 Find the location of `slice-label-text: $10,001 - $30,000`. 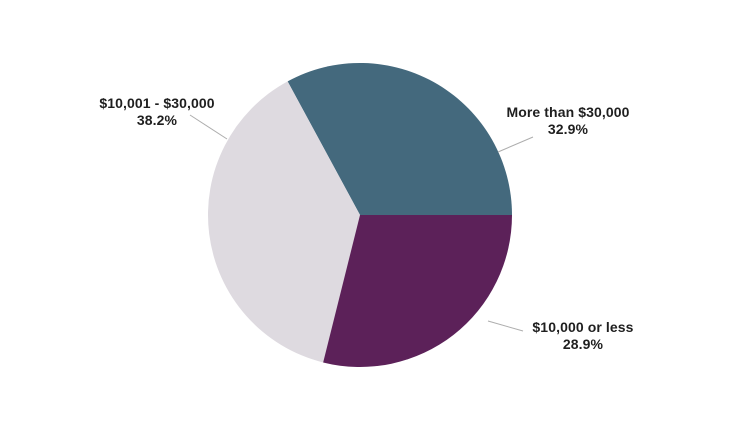

slice-label-text: $10,001 - $30,000 is located at coordinates (157, 103).